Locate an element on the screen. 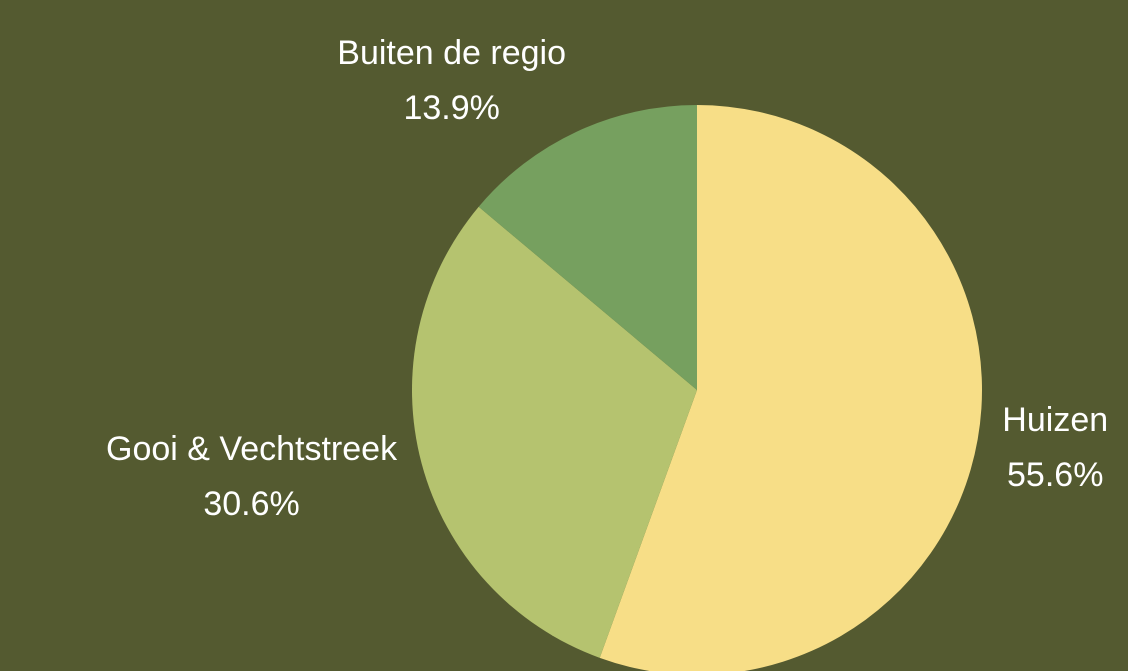  slice-label: Huizen is located at coordinates (1055, 420).